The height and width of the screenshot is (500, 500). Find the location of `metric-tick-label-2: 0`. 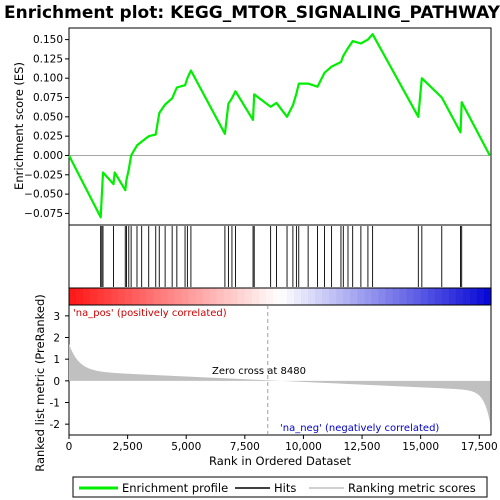

metric-tick-label-2: 0 is located at coordinates (56, 382).